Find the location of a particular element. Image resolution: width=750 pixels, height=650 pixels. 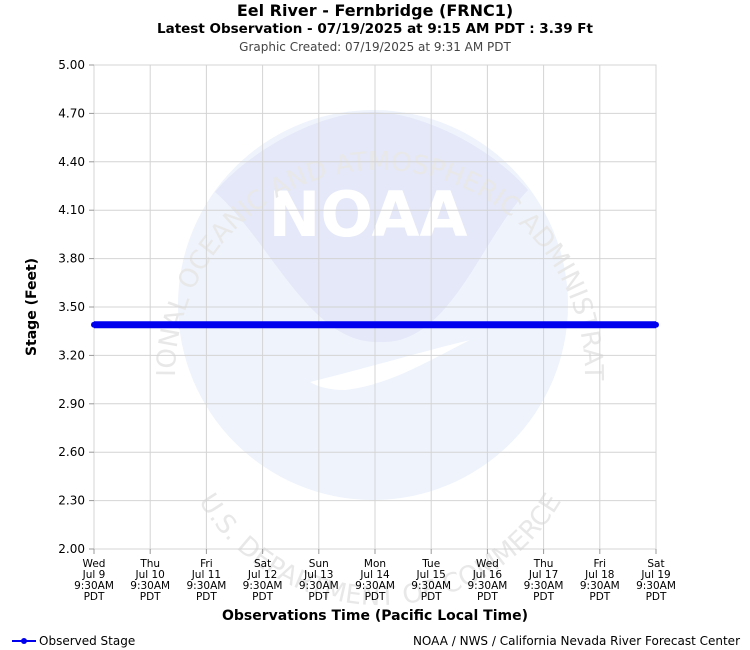

x-tick-label: Jul 17 is located at coordinates (543, 575).